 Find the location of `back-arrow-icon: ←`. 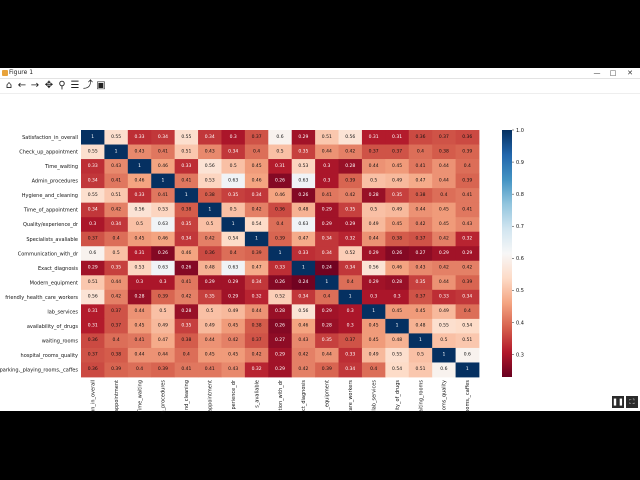

back-arrow-icon: ← is located at coordinates (22, 85).